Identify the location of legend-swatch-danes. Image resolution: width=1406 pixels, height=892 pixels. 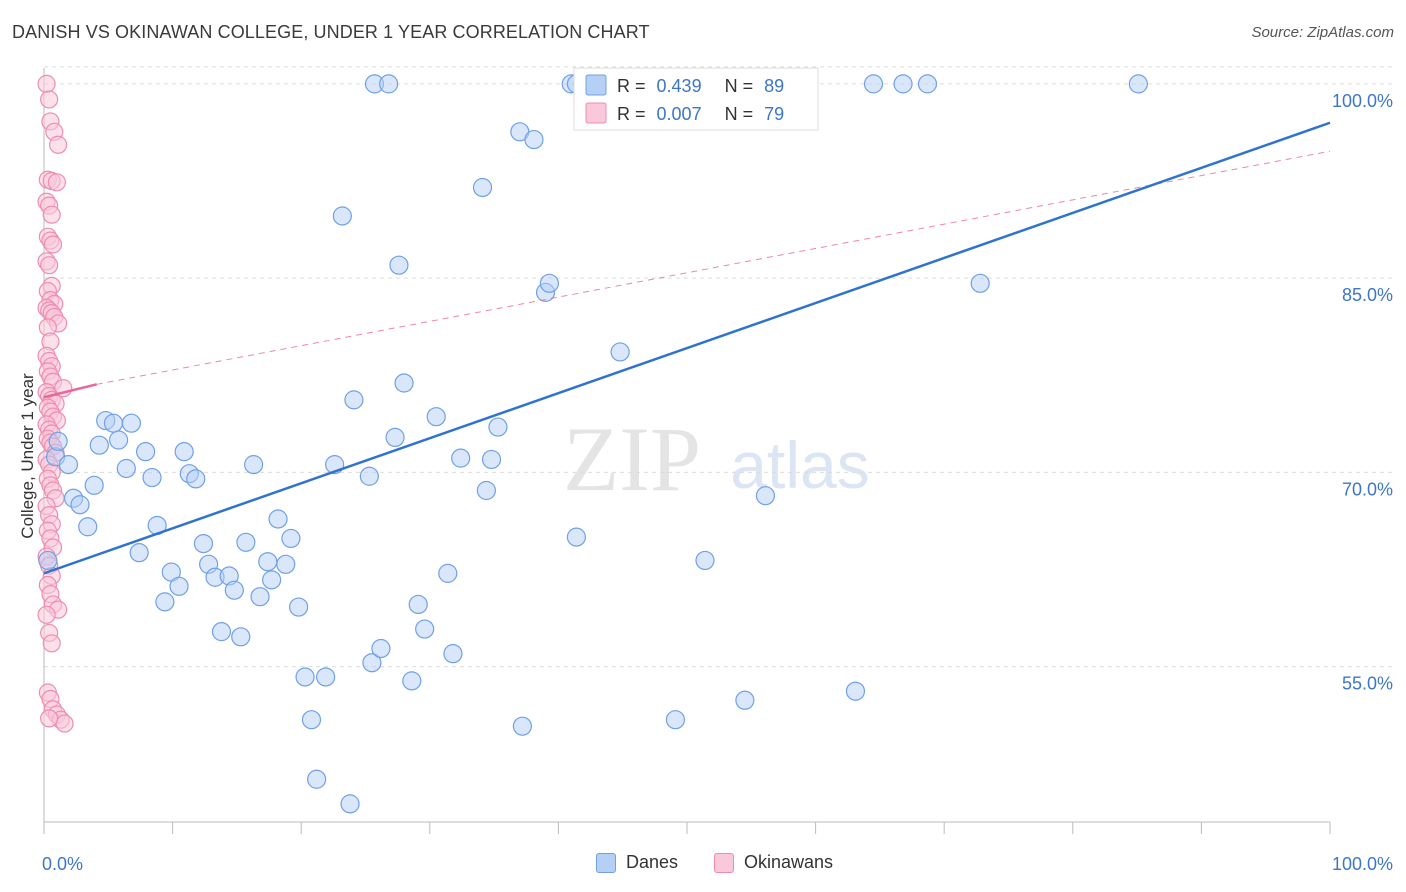
(606, 862).